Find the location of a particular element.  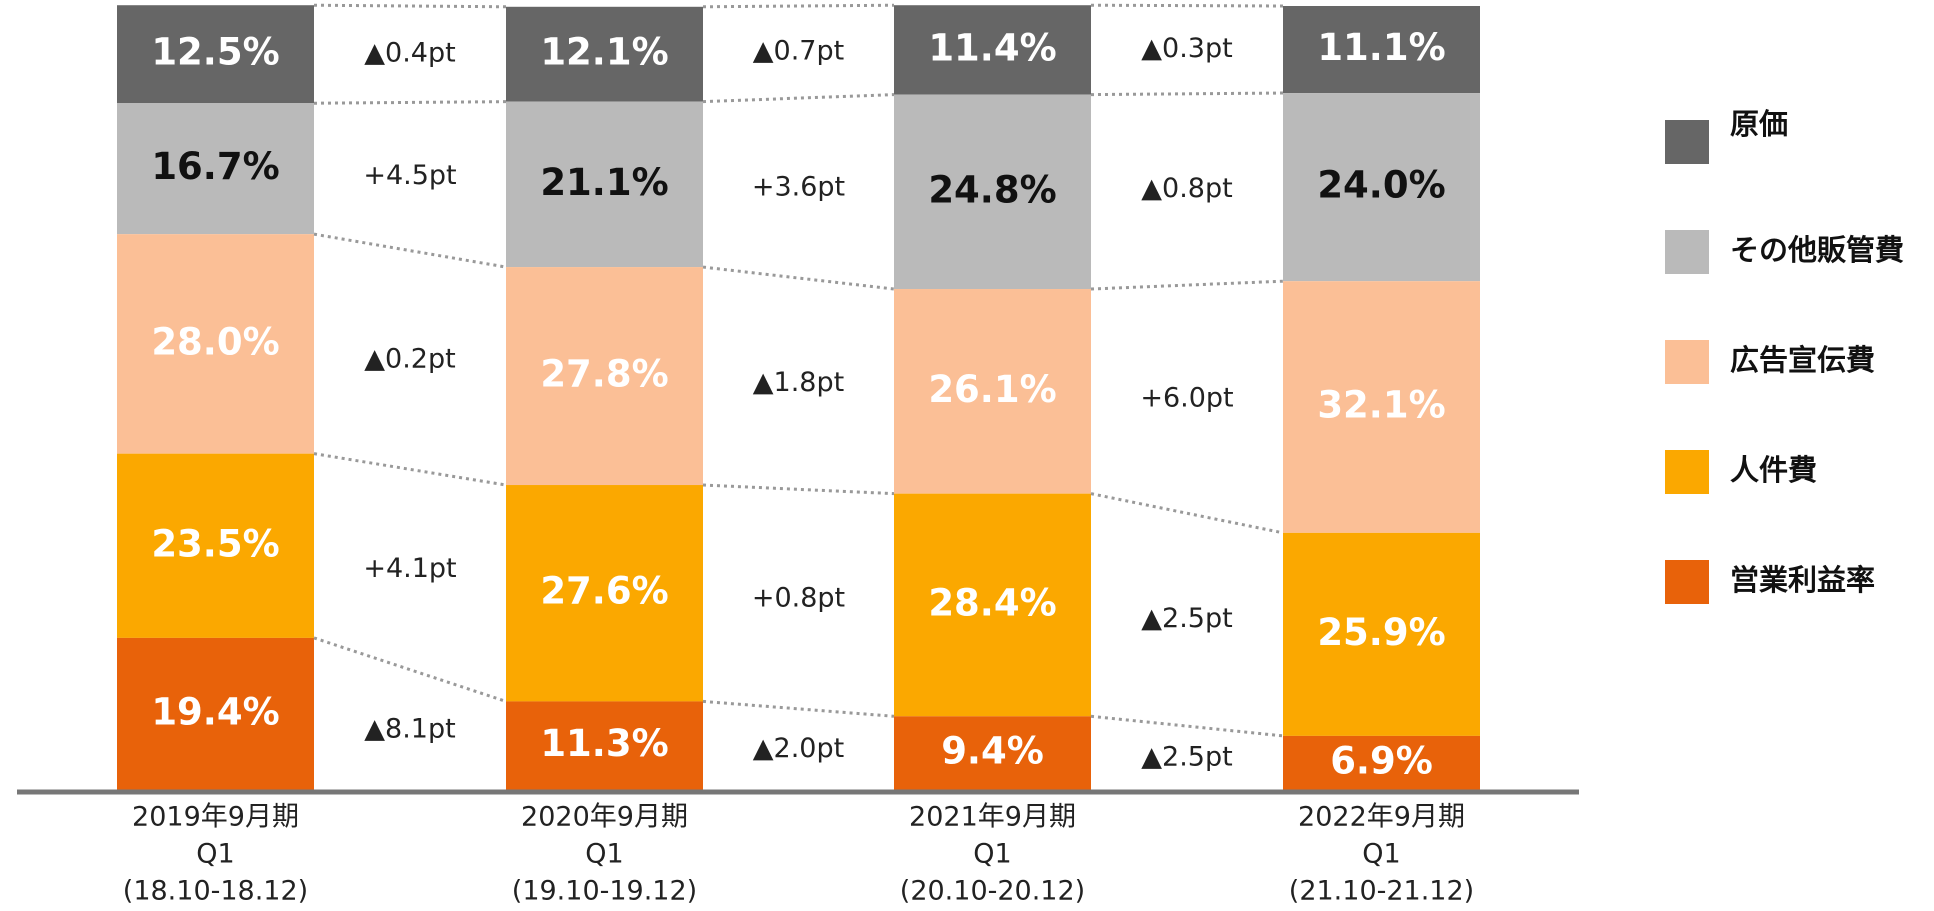

value-label: 11.3% is located at coordinates (604, 743).